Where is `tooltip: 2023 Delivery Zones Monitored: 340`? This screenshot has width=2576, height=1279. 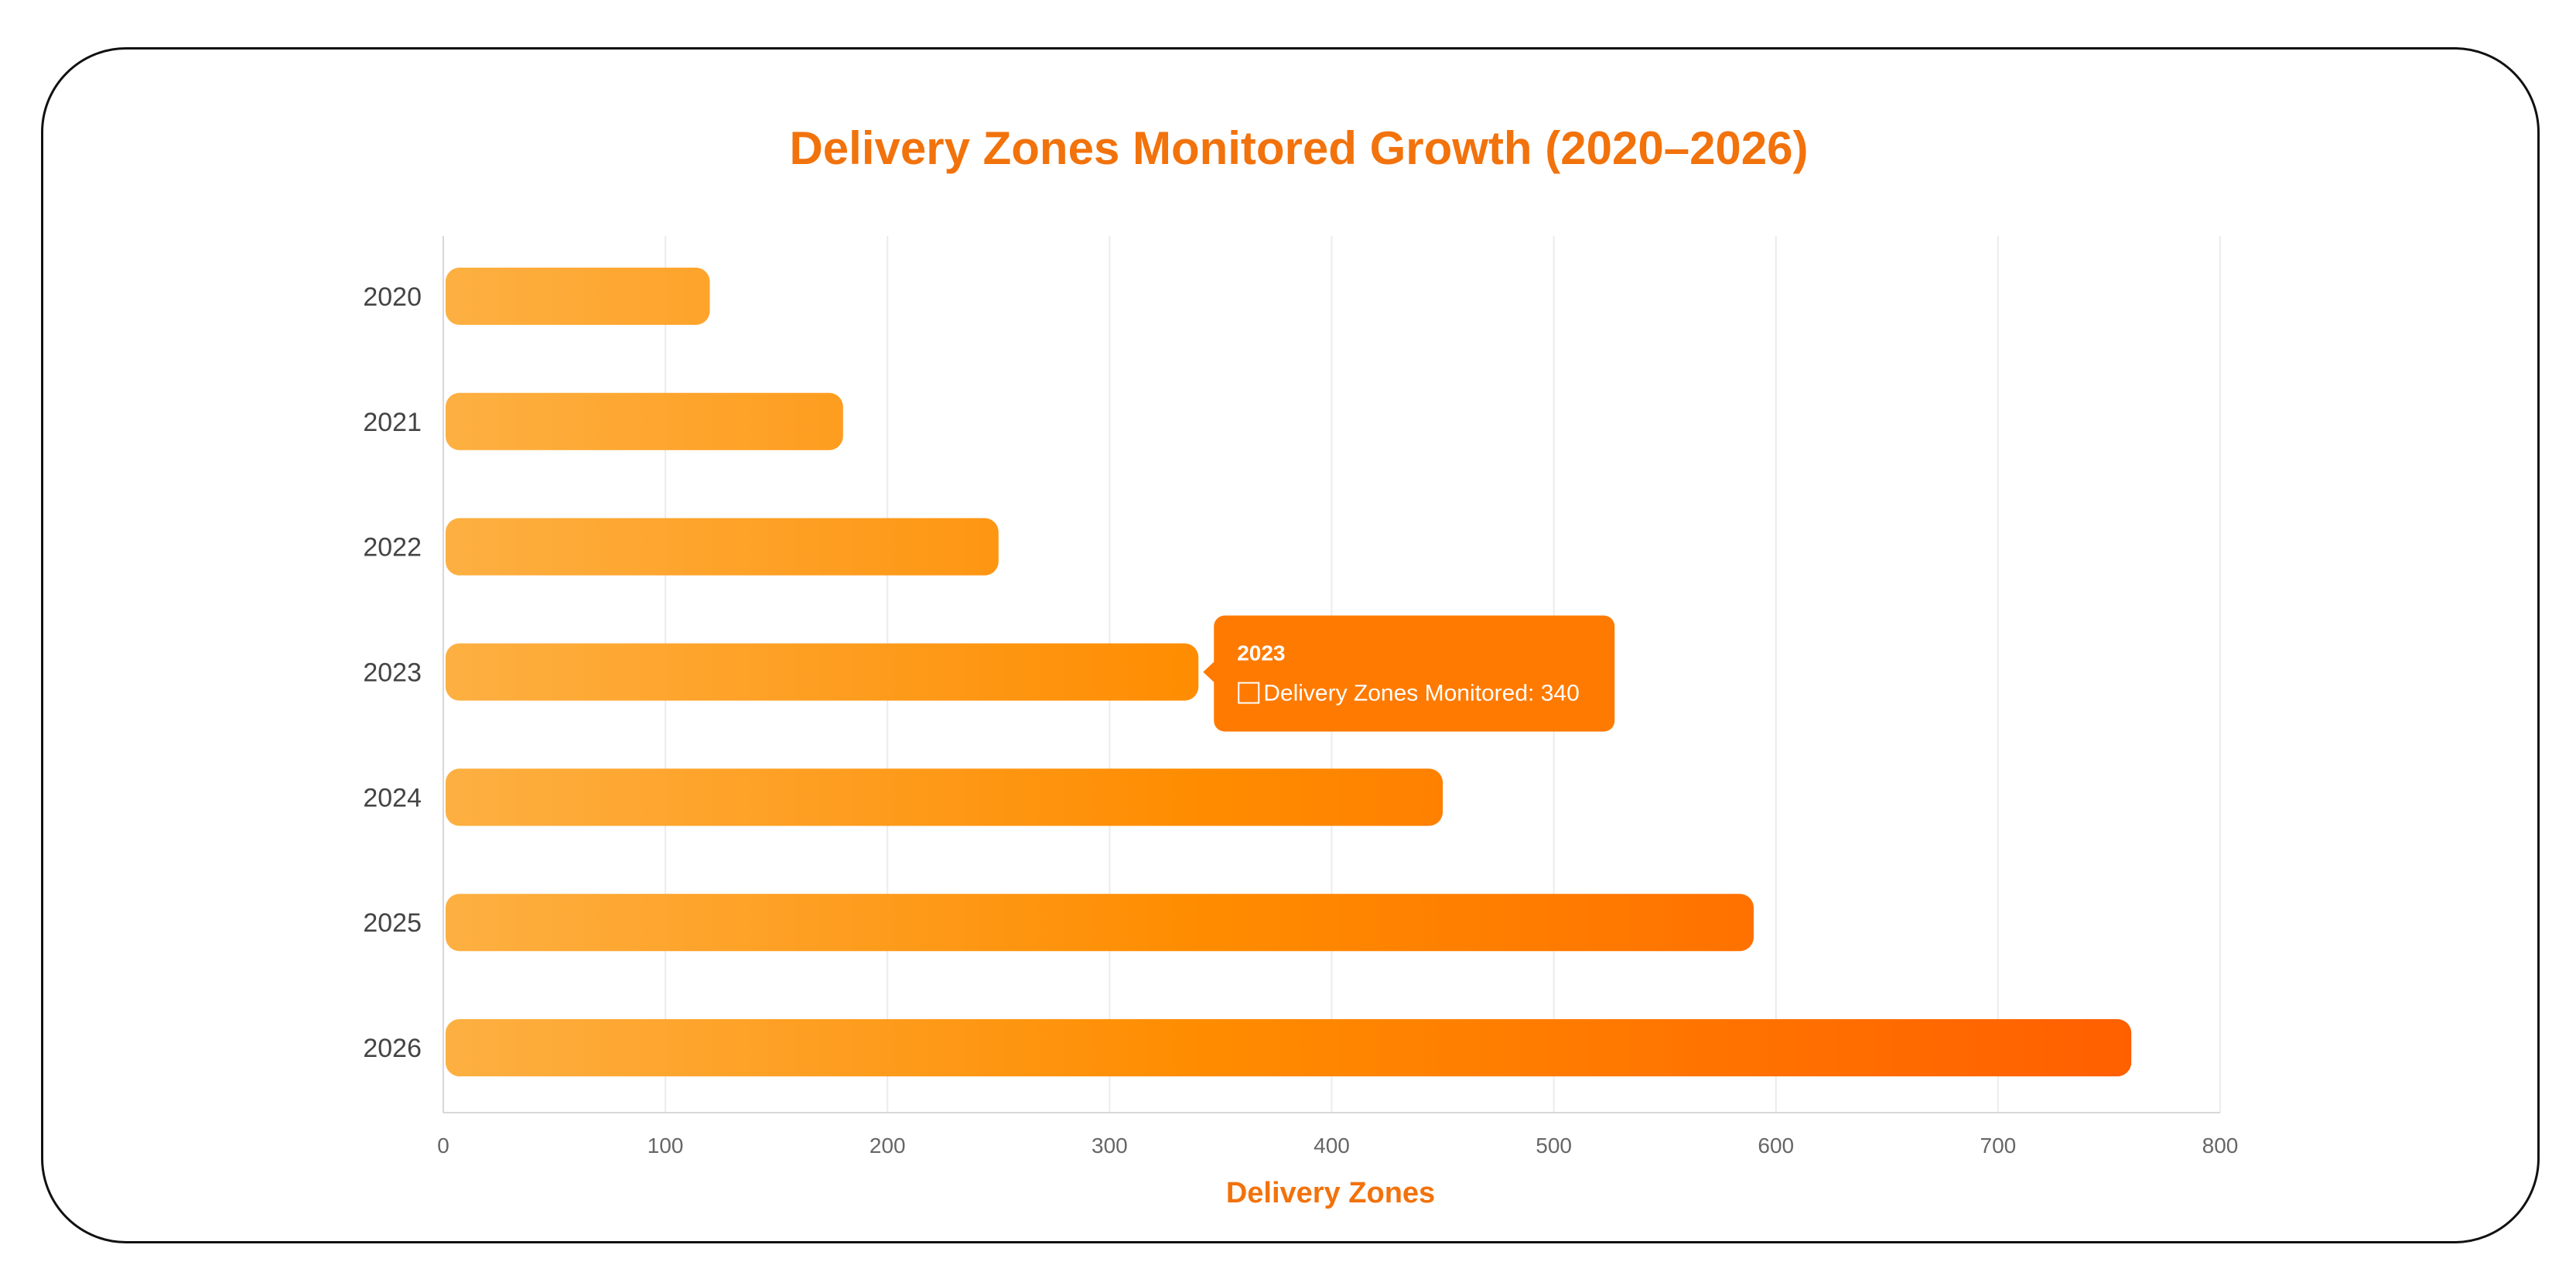 tooltip: 2023 Delivery Zones Monitored: 340 is located at coordinates (1409, 673).